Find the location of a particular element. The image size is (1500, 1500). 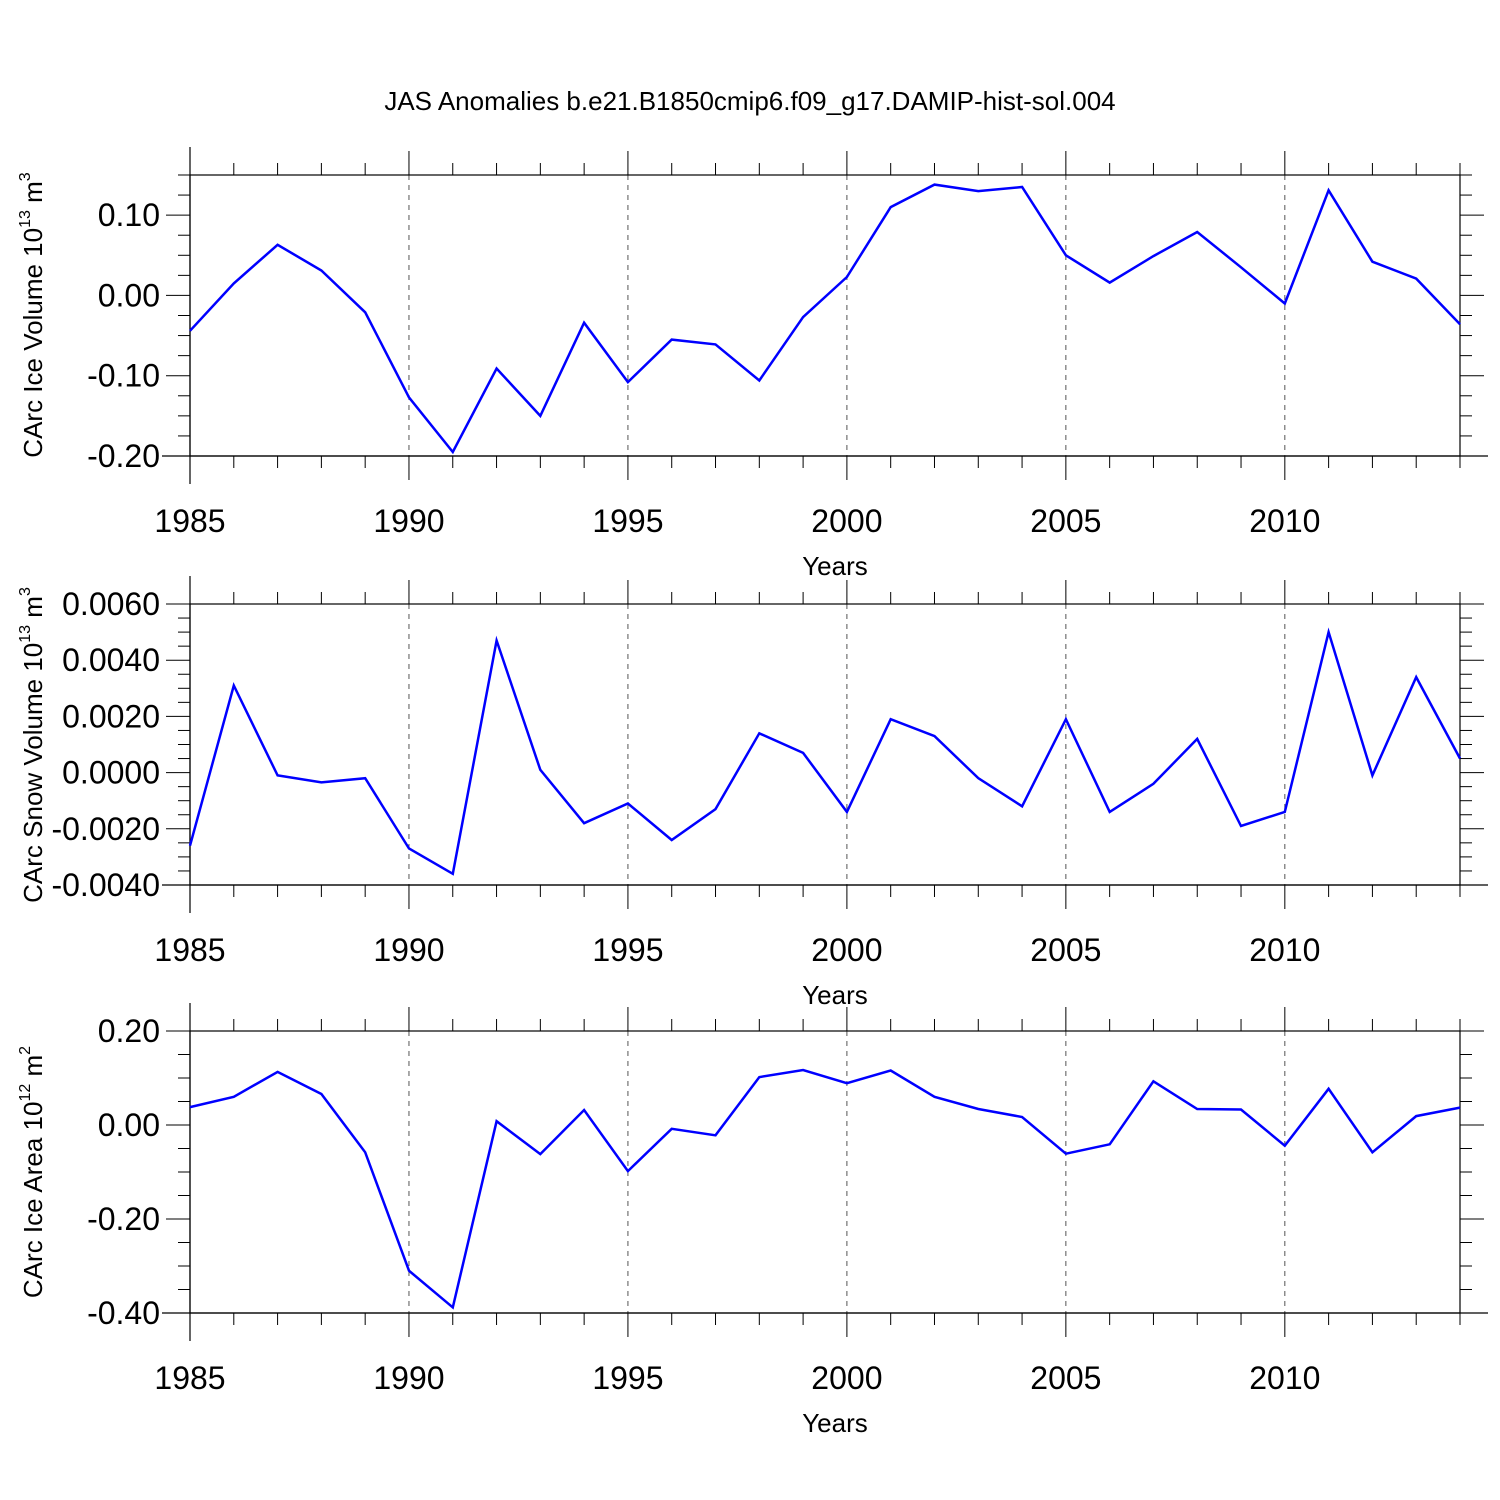

y-axis-label-text: CArc Ice Area 10 is located at coordinates (33, 1200).